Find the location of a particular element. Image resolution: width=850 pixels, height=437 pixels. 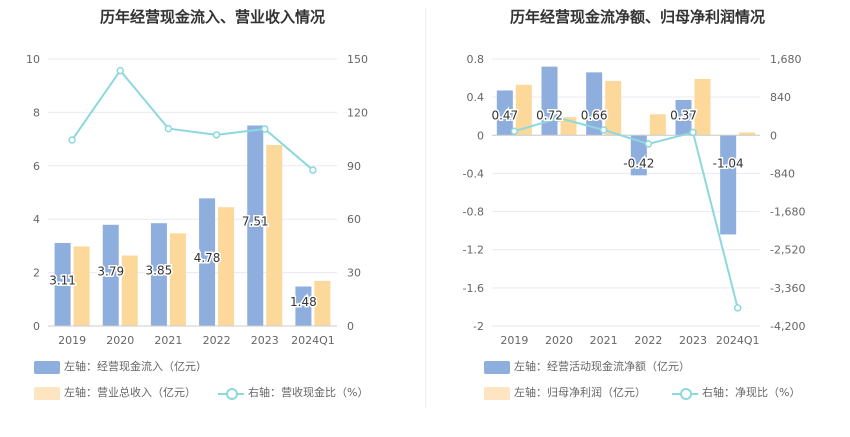

legend-label: 左轴：营业总收入（亿元） is located at coordinates (130, 392).